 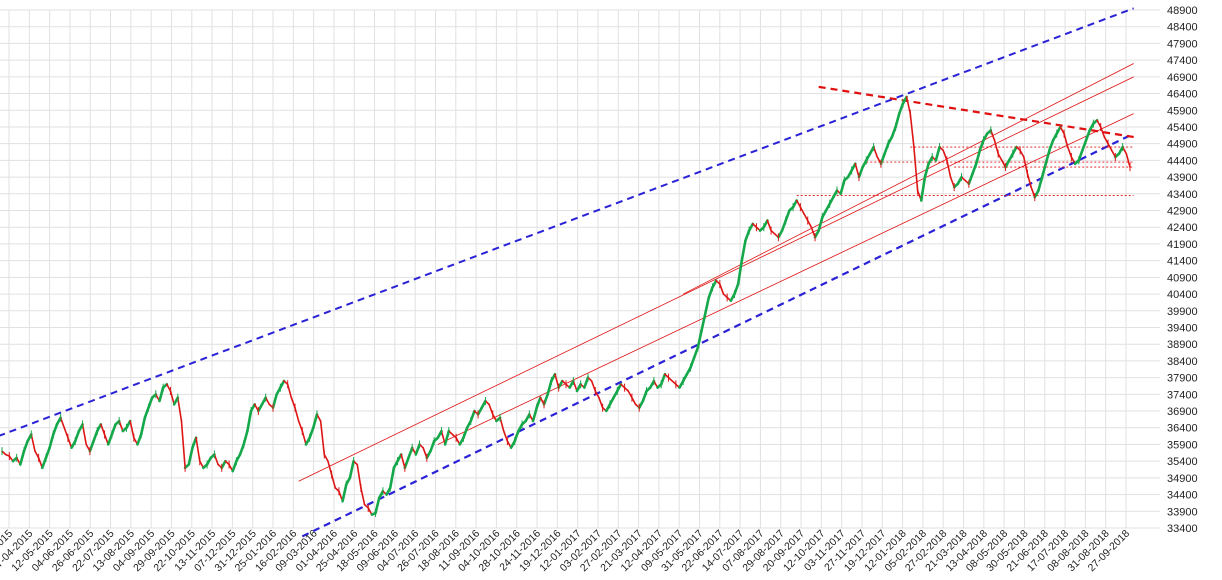 What do you see at coordinates (1182, 362) in the screenshot?
I see `y-tick-label: 38400` at bounding box center [1182, 362].